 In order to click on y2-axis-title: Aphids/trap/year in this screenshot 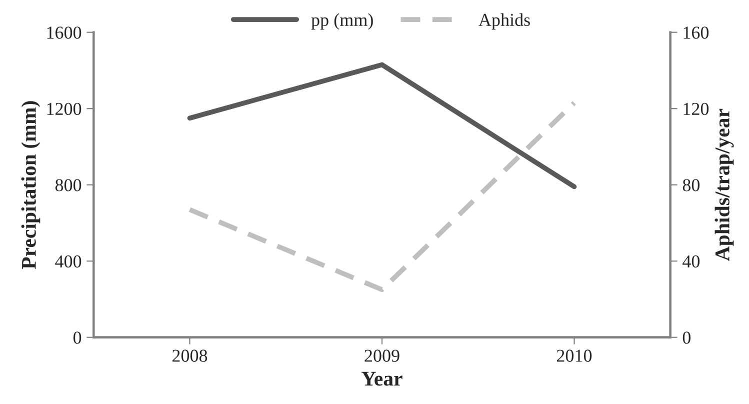, I will do `click(724, 185)`.